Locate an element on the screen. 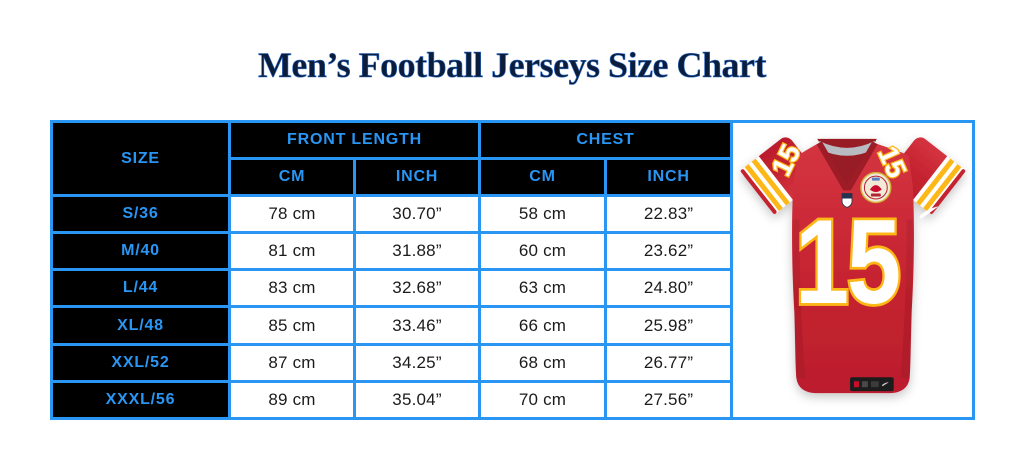 The height and width of the screenshot is (471, 1024). page-title: Men’s Football Jerseys Size Chart is located at coordinates (512, 65).